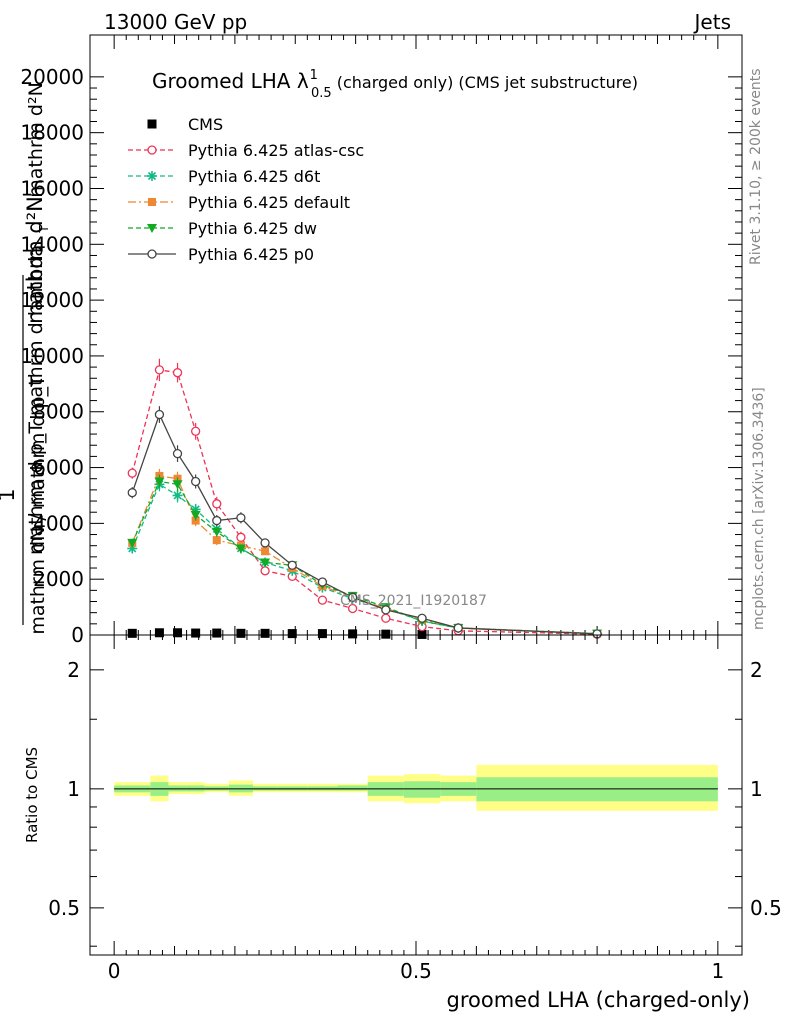  Describe the element at coordinates (58, 468) in the screenshot. I see `y-tick-label: 6000` at that location.